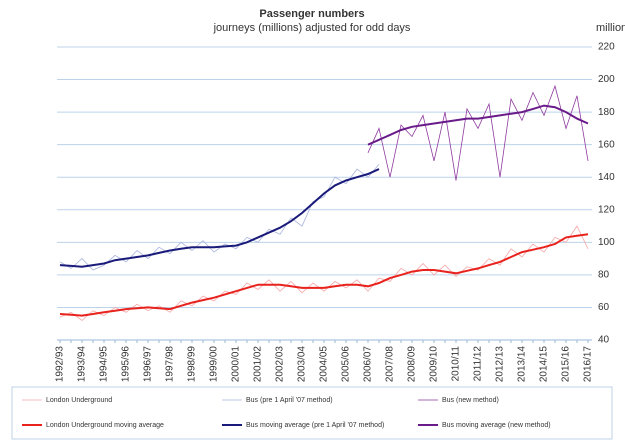 The width and height of the screenshot is (625, 446). What do you see at coordinates (606, 79) in the screenshot?
I see `y-tick-label: 200` at bounding box center [606, 79].